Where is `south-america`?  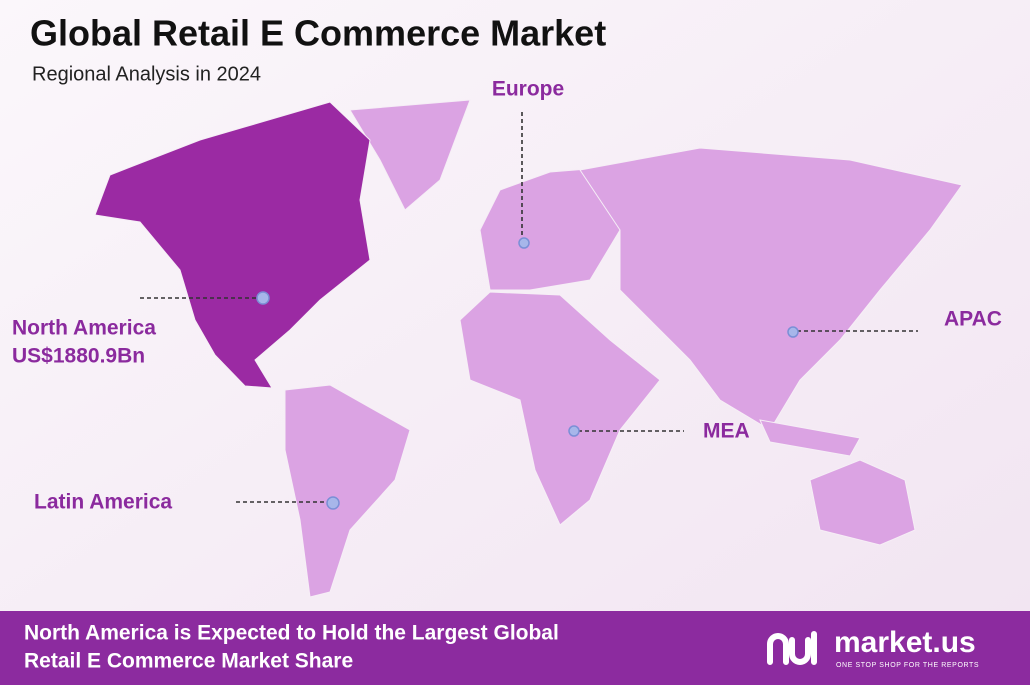 south-america is located at coordinates (347, 491).